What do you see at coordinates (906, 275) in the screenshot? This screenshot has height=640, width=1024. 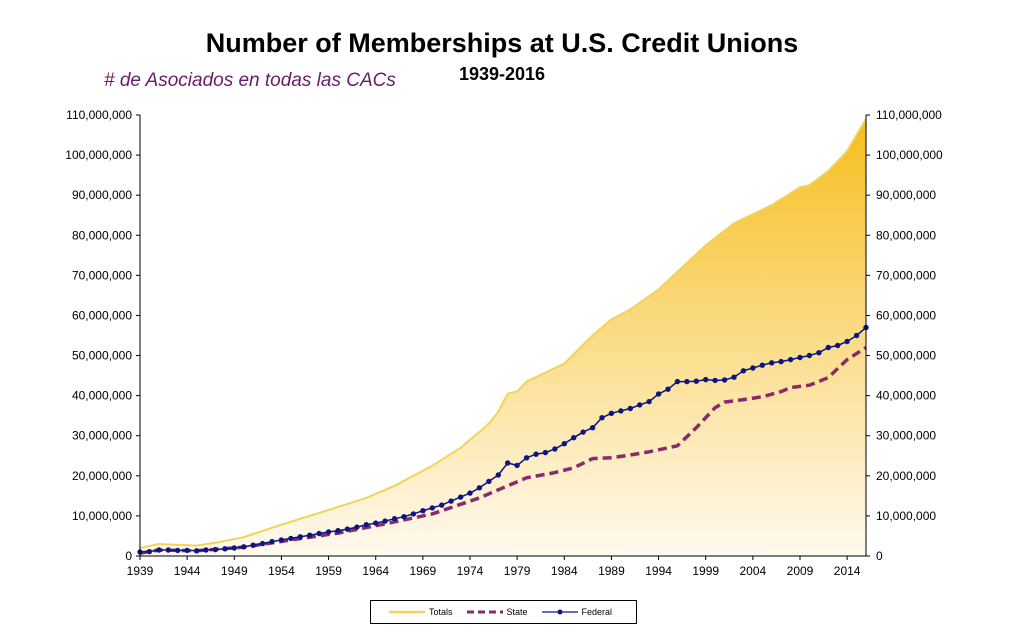 I see `y-tick-label-right: 70,000,000` at bounding box center [906, 275].